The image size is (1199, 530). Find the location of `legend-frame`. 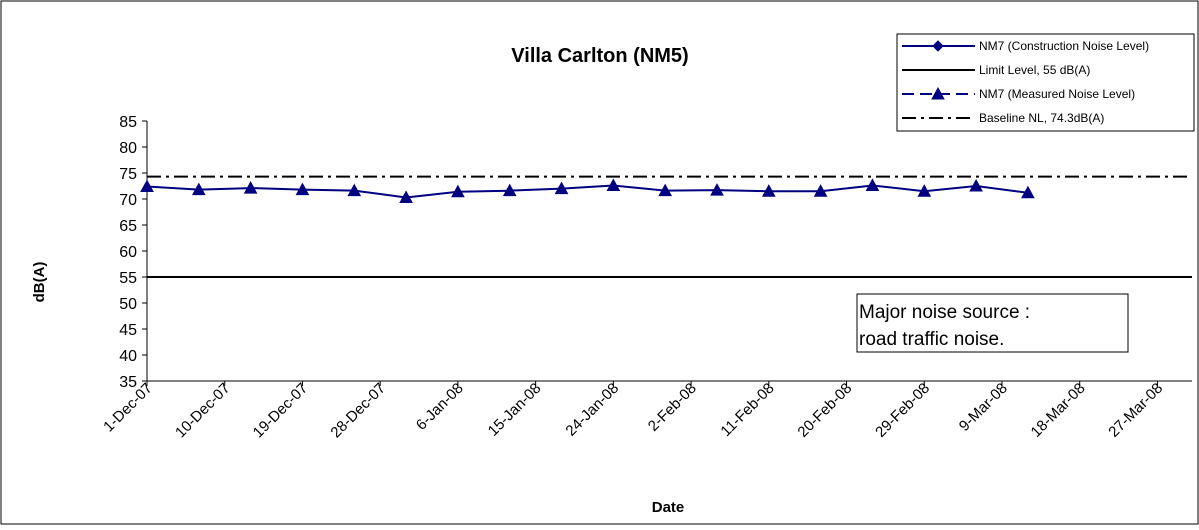

legend-frame is located at coordinates (1045, 82).